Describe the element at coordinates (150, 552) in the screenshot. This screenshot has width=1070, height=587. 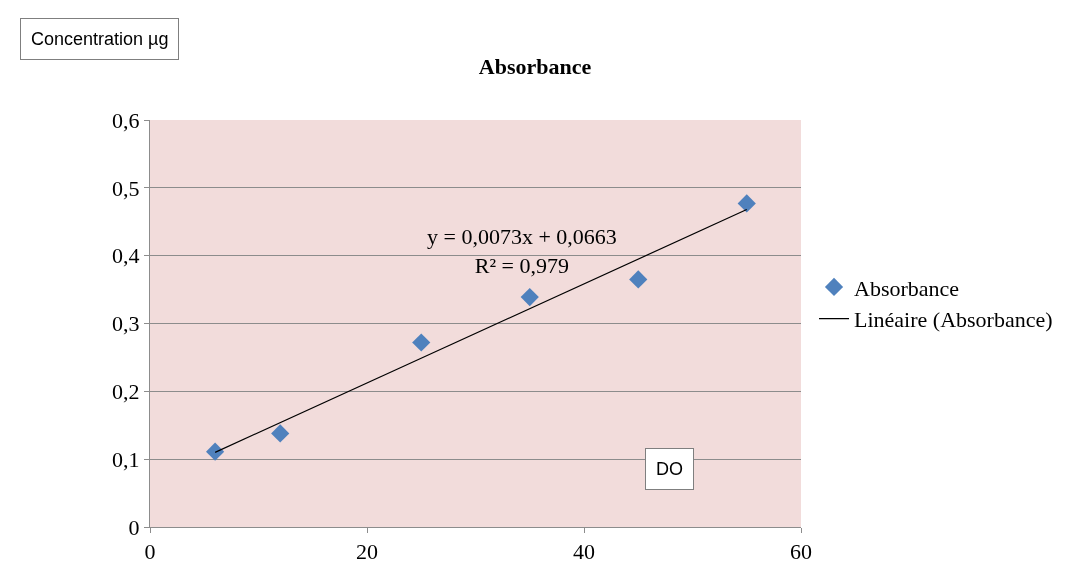
I see `x-tick-label: 0` at that location.